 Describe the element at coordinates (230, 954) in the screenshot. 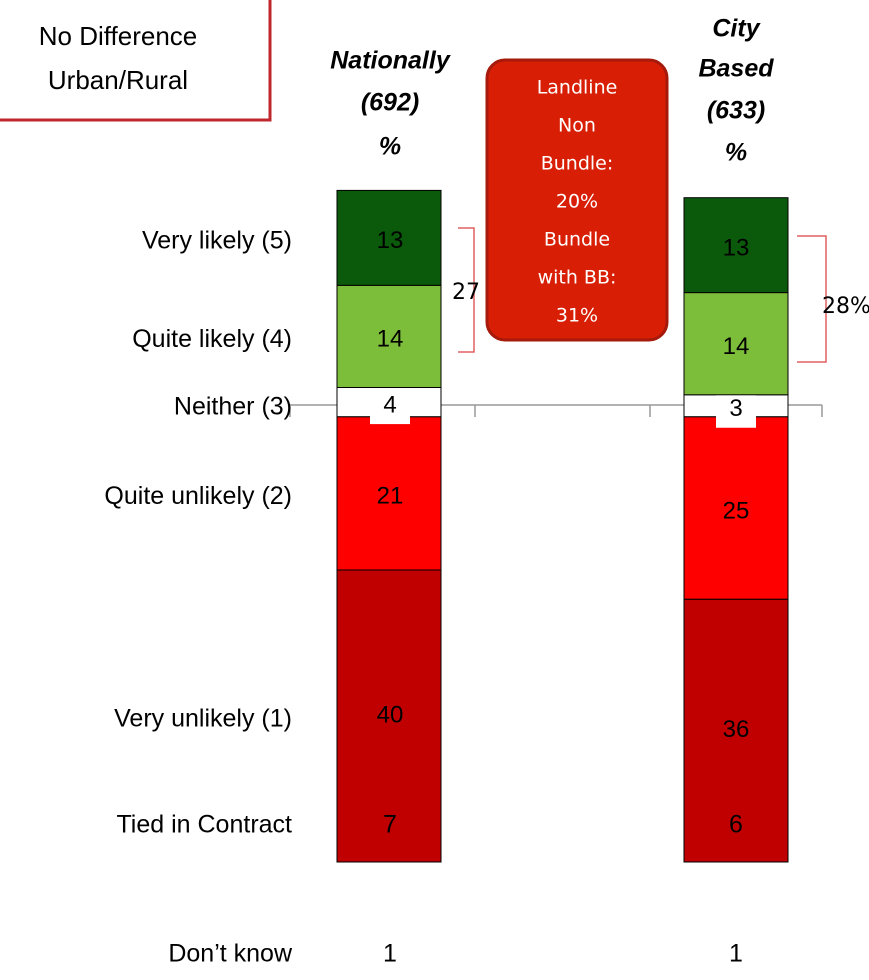

I see `row-label: Don’t know` at that location.